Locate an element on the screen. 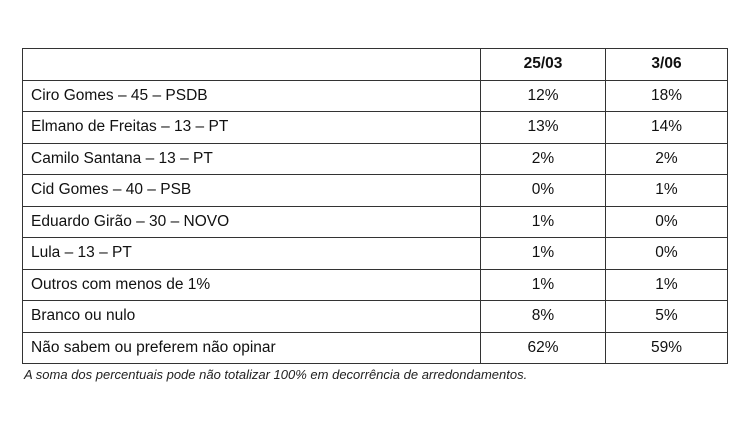 This screenshot has width=750, height=423. header-row: 25/03 3/06 is located at coordinates (375, 64).